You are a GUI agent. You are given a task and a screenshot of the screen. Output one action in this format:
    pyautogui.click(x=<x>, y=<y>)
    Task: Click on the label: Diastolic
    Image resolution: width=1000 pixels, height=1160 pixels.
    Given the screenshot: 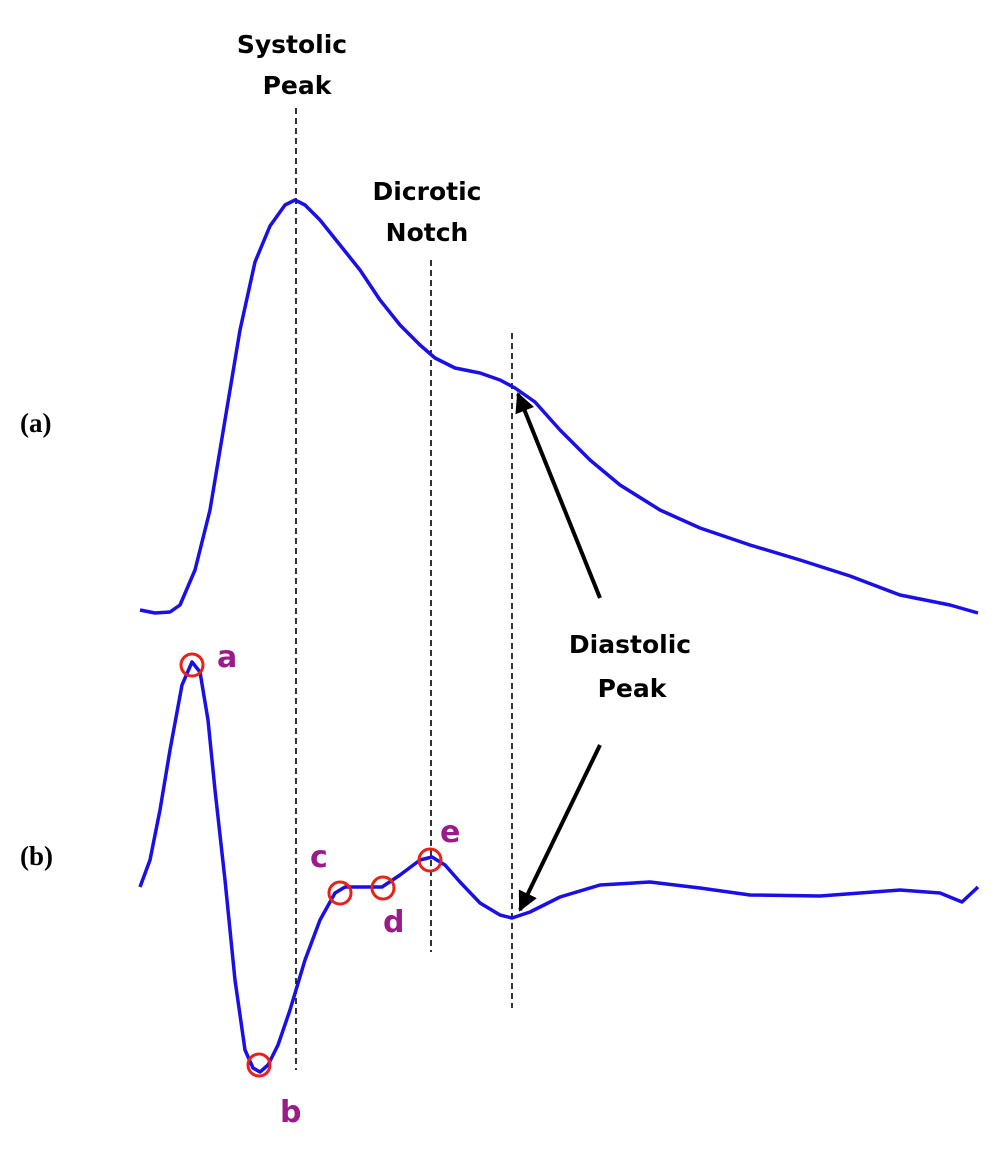 What is the action you would take?
    pyautogui.click(x=630, y=644)
    